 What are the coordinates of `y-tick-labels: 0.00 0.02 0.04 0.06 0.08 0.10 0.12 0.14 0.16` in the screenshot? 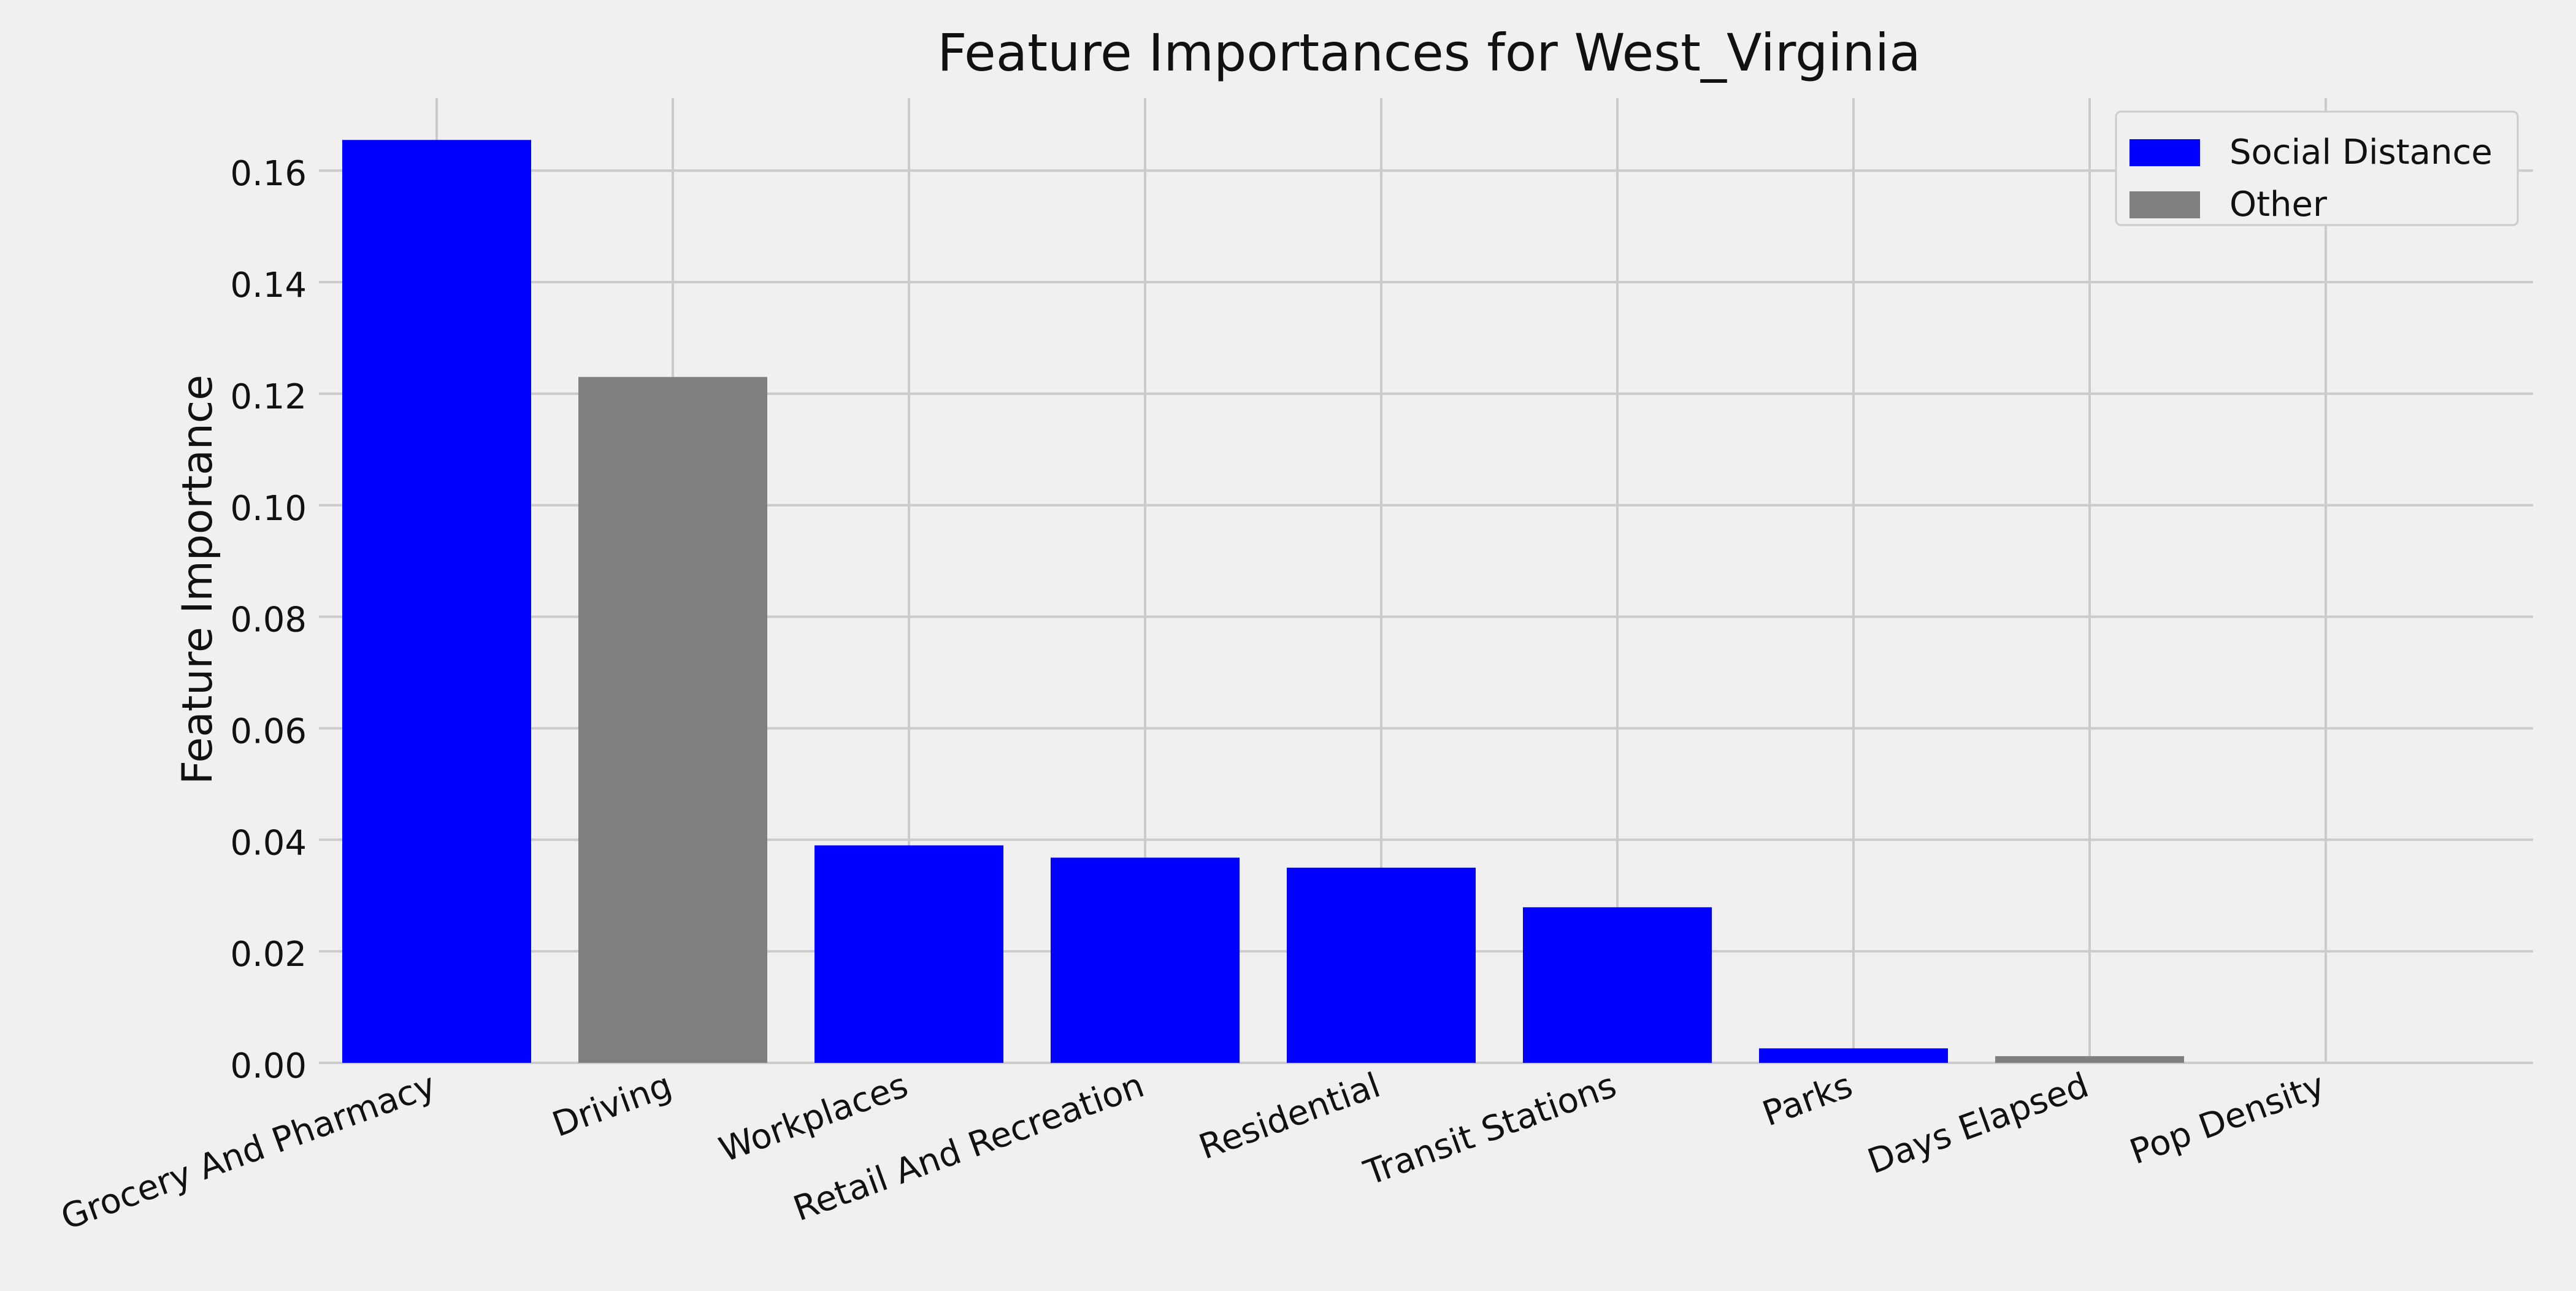 It's located at (268, 620).